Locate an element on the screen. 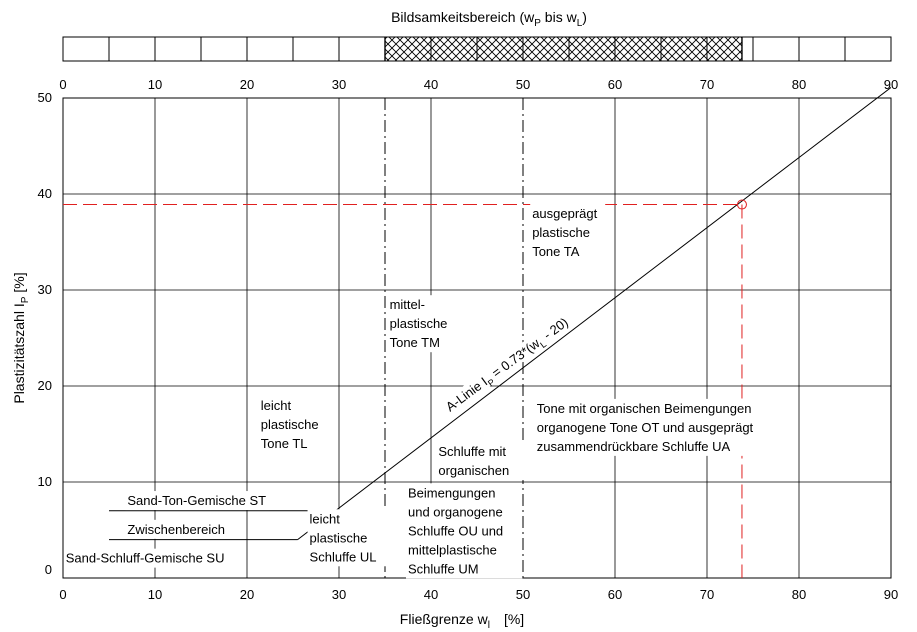  region-label-line: Schluffe OU und is located at coordinates (455, 530).